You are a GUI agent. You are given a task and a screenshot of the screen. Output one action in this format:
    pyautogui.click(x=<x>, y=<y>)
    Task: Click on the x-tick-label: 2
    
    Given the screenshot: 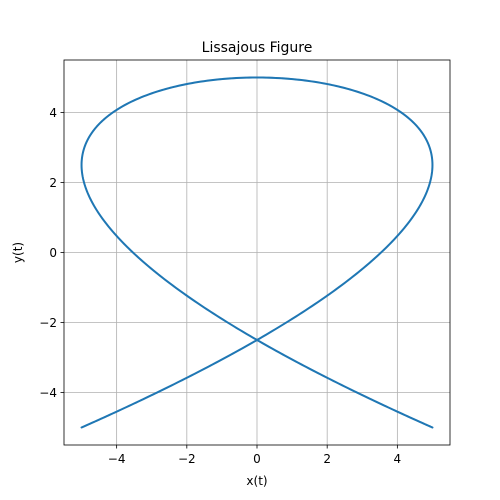 What is the action you would take?
    pyautogui.click(x=327, y=459)
    